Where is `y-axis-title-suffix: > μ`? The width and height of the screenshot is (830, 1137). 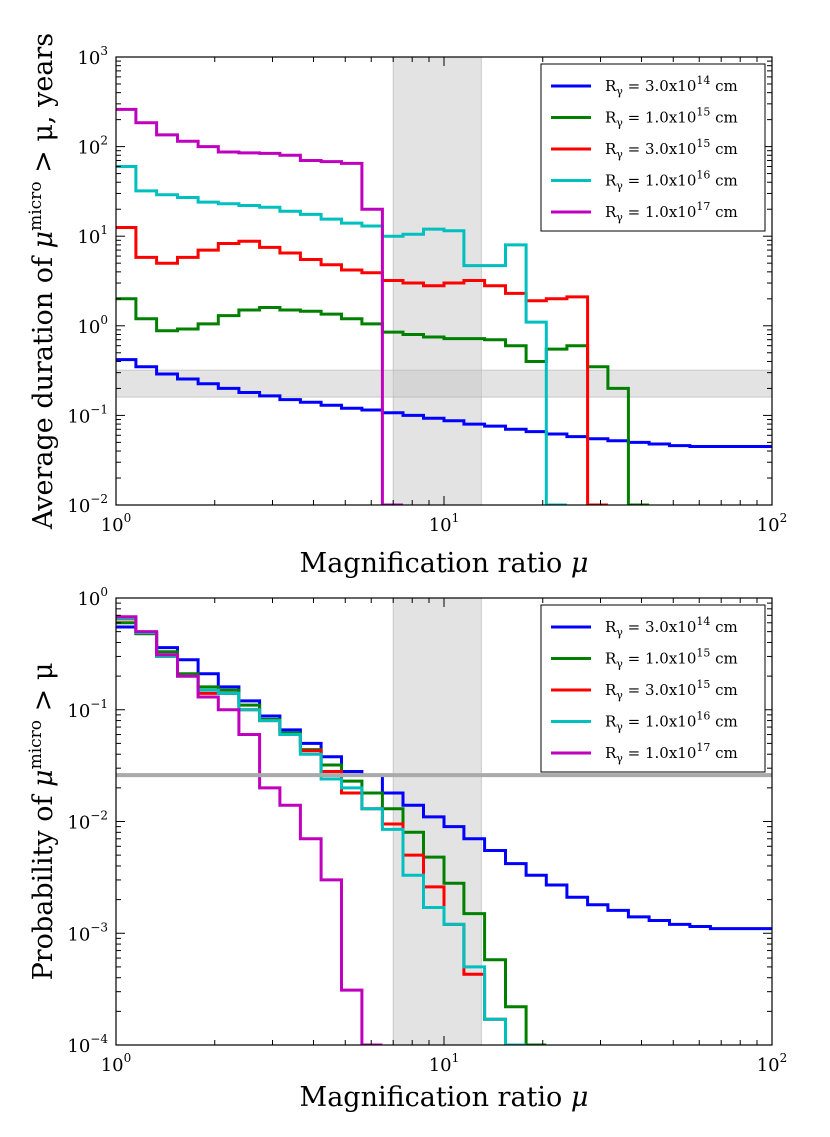
y-axis-title-suffix: > μ is located at coordinates (43, 691).